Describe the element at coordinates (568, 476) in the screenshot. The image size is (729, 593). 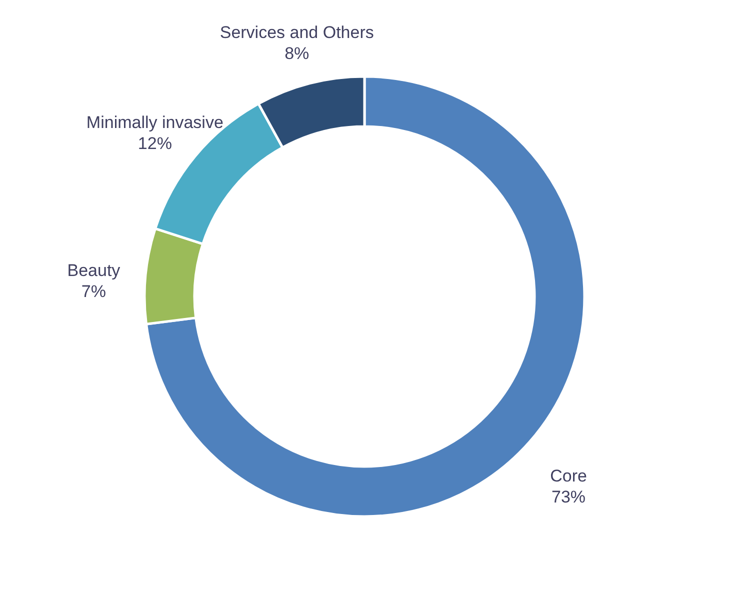
I see `slice-label: Core` at that location.